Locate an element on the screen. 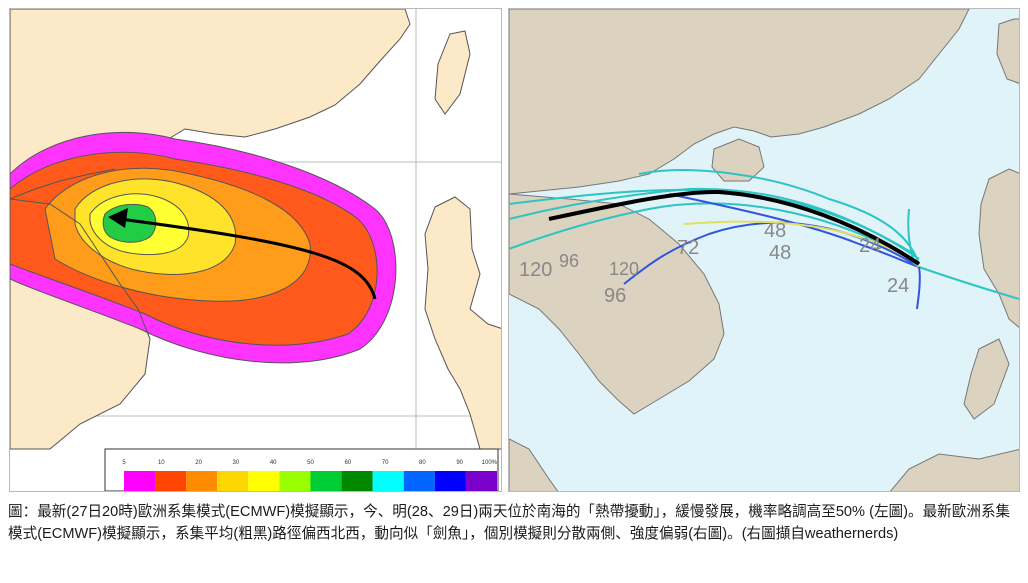 The image size is (1028, 583). colorbar-tick-label: 5 is located at coordinates (124, 463).